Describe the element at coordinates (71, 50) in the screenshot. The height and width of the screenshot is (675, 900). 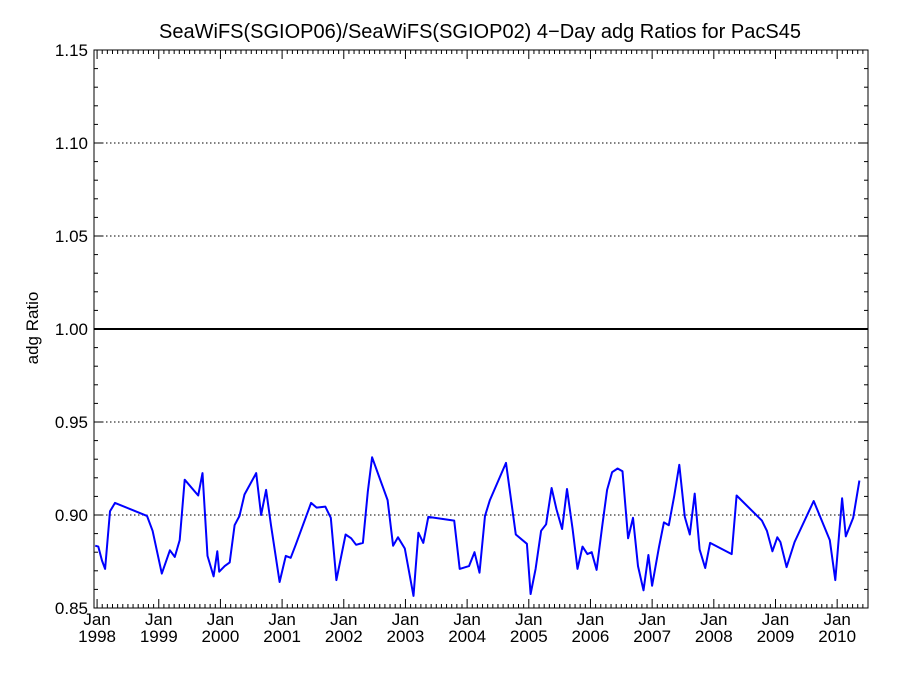
I see `y-tick-label: 1.15` at that location.